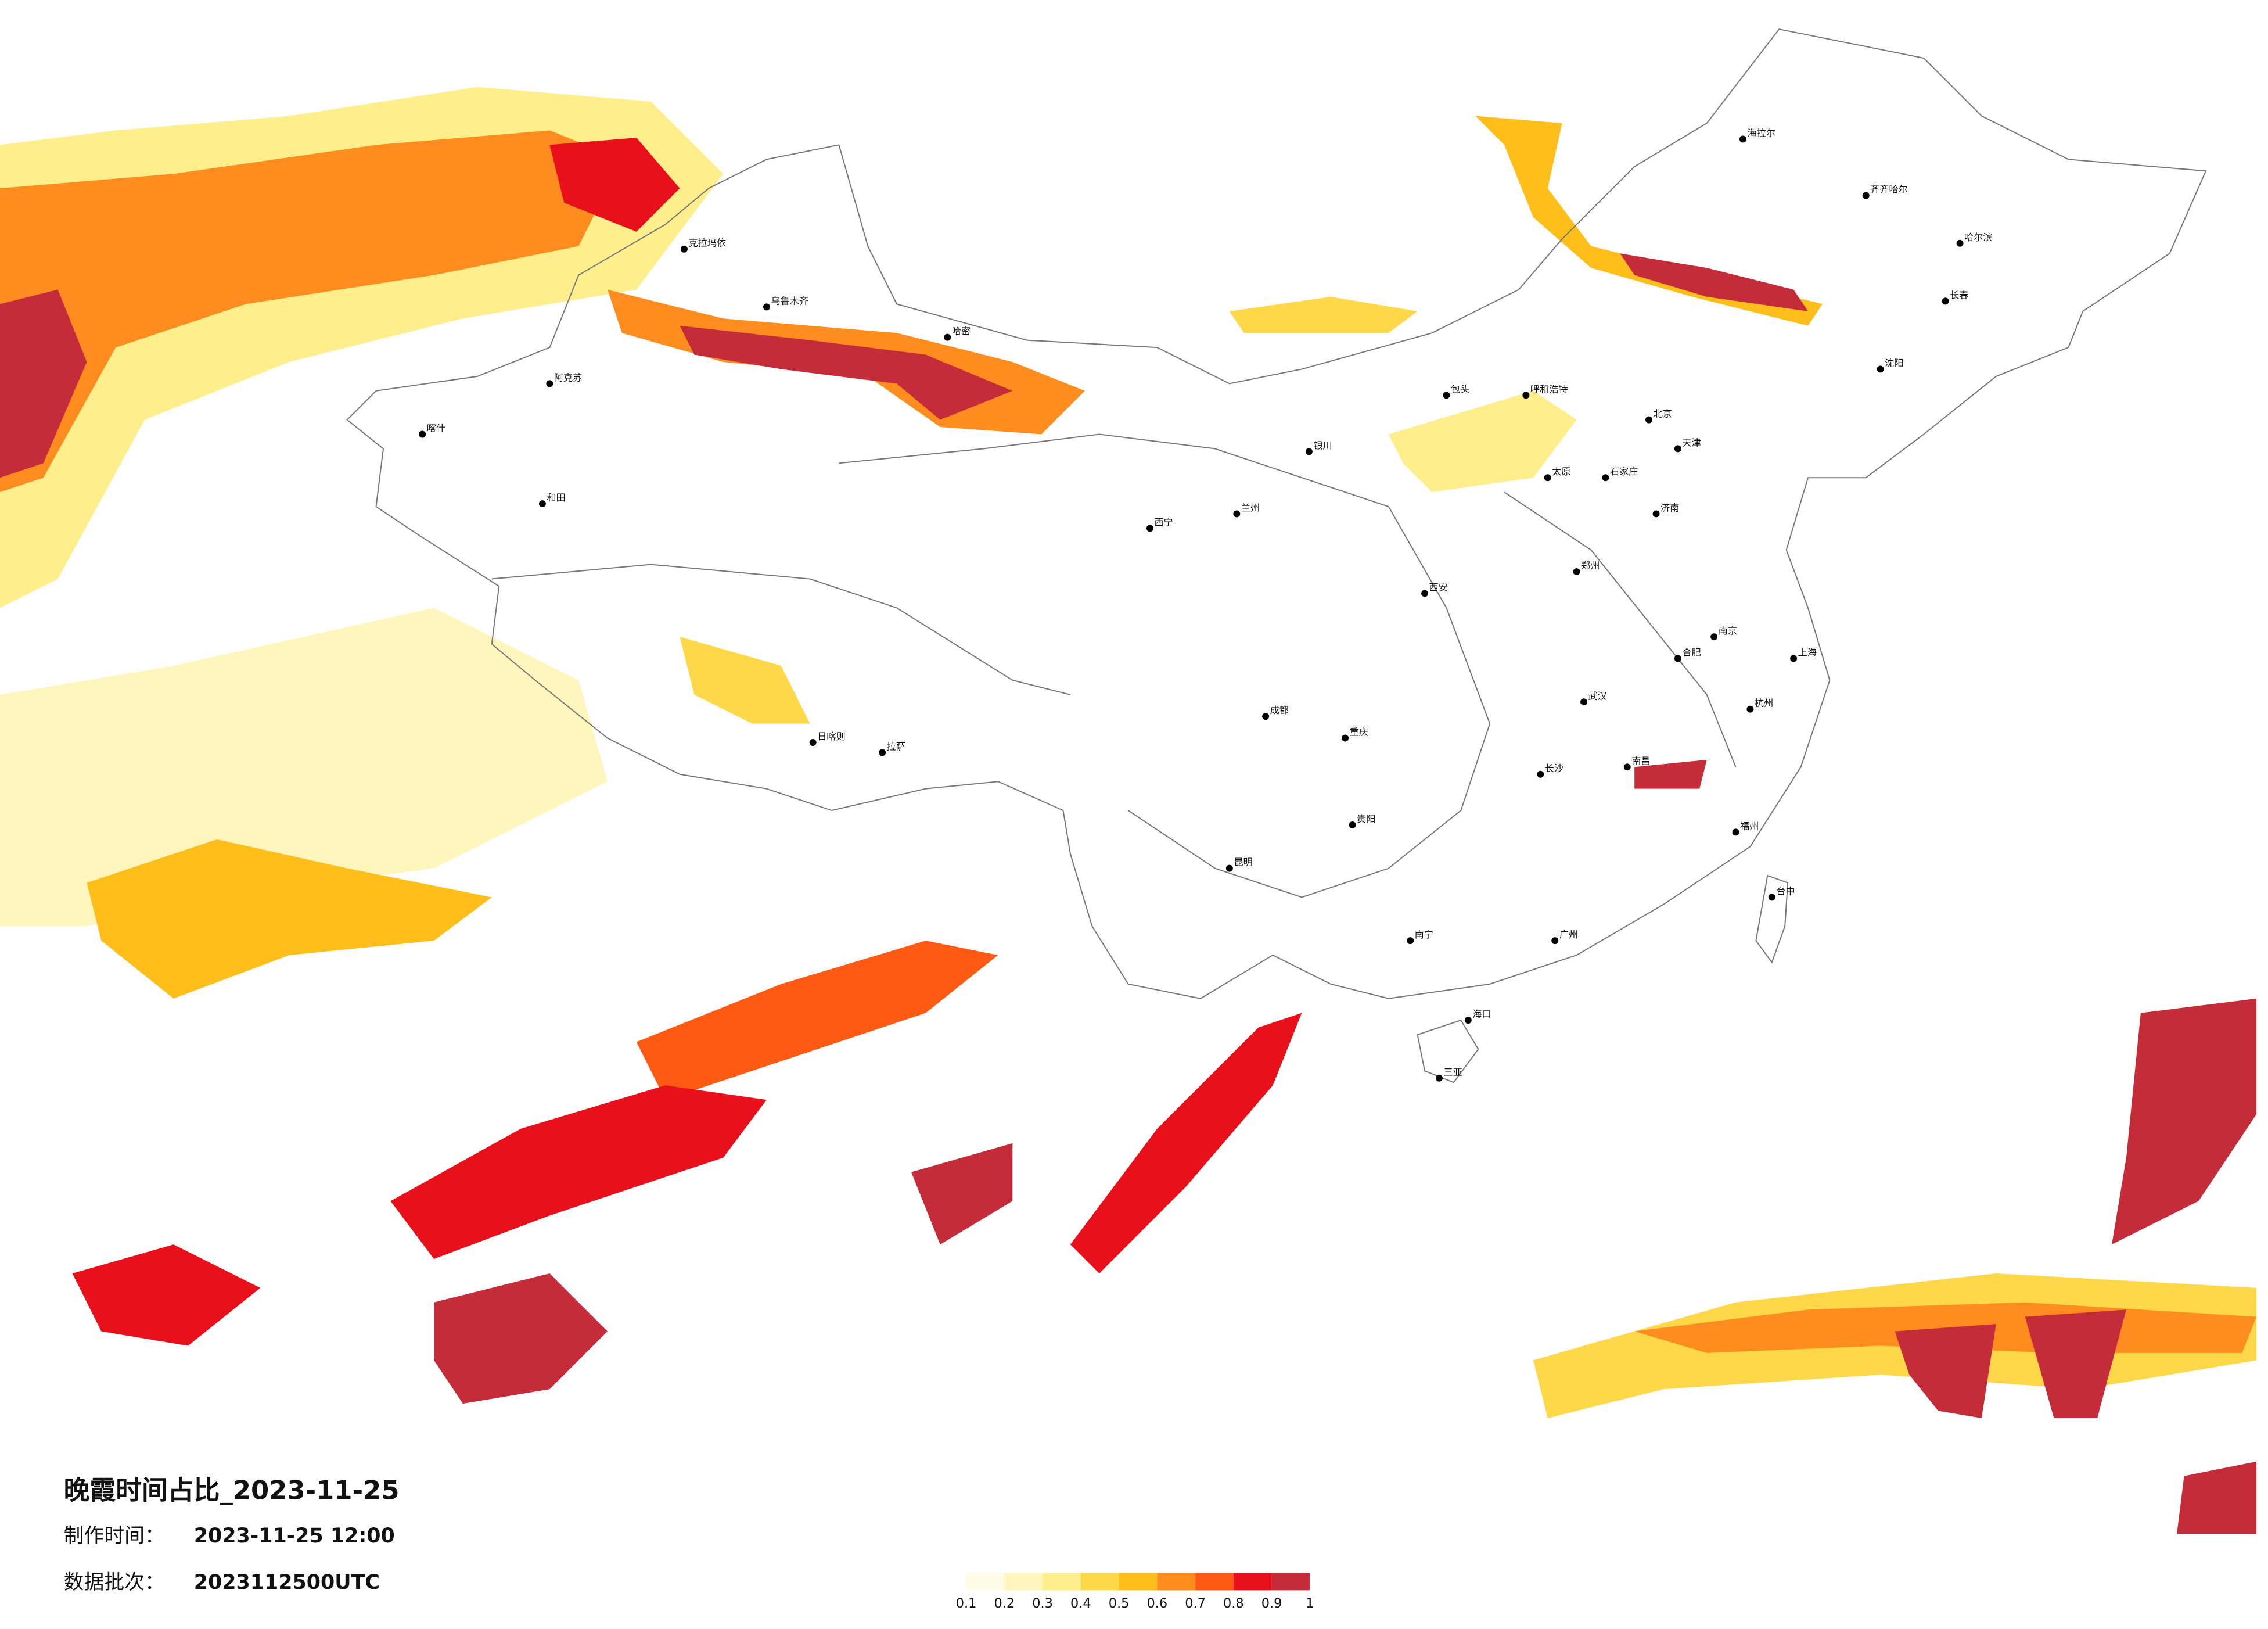  Describe the element at coordinates (1481, 1015) in the screenshot. I see `city-label: 海口` at that location.